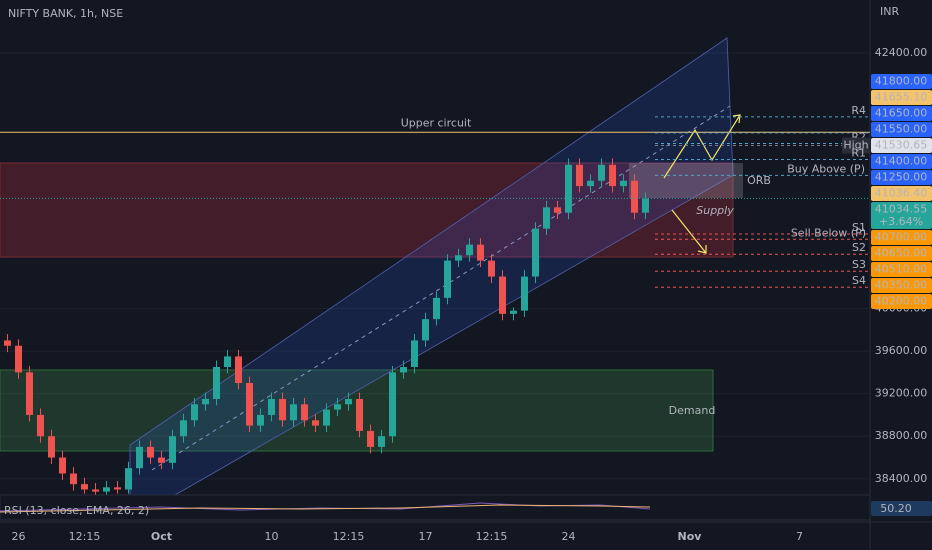  I want to click on price-label: 41650.00, so click(901, 113).